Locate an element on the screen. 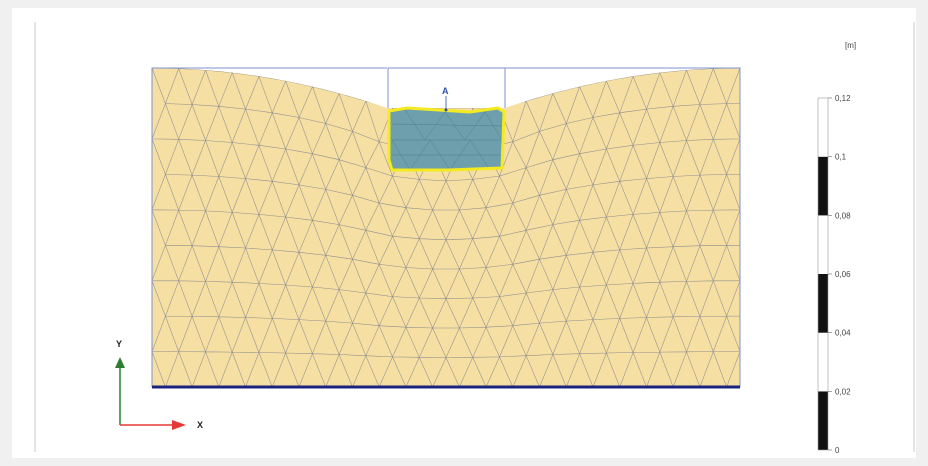 This screenshot has width=928, height=466. scale-tick-label: 0,06 is located at coordinates (843, 274).